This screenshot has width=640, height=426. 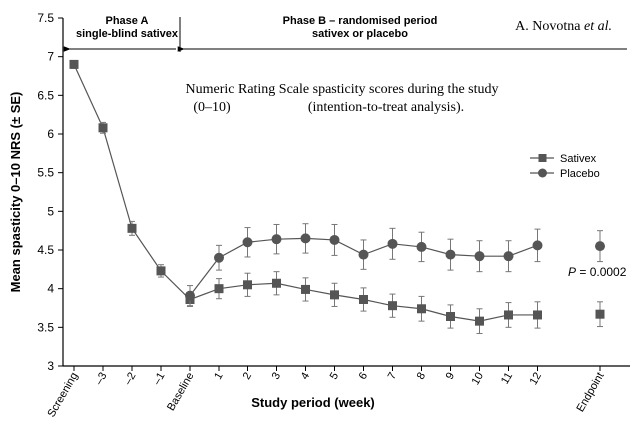 What do you see at coordinates (212, 107) in the screenshot?
I see `chart-subtitle-left: (0–10)` at bounding box center [212, 107].